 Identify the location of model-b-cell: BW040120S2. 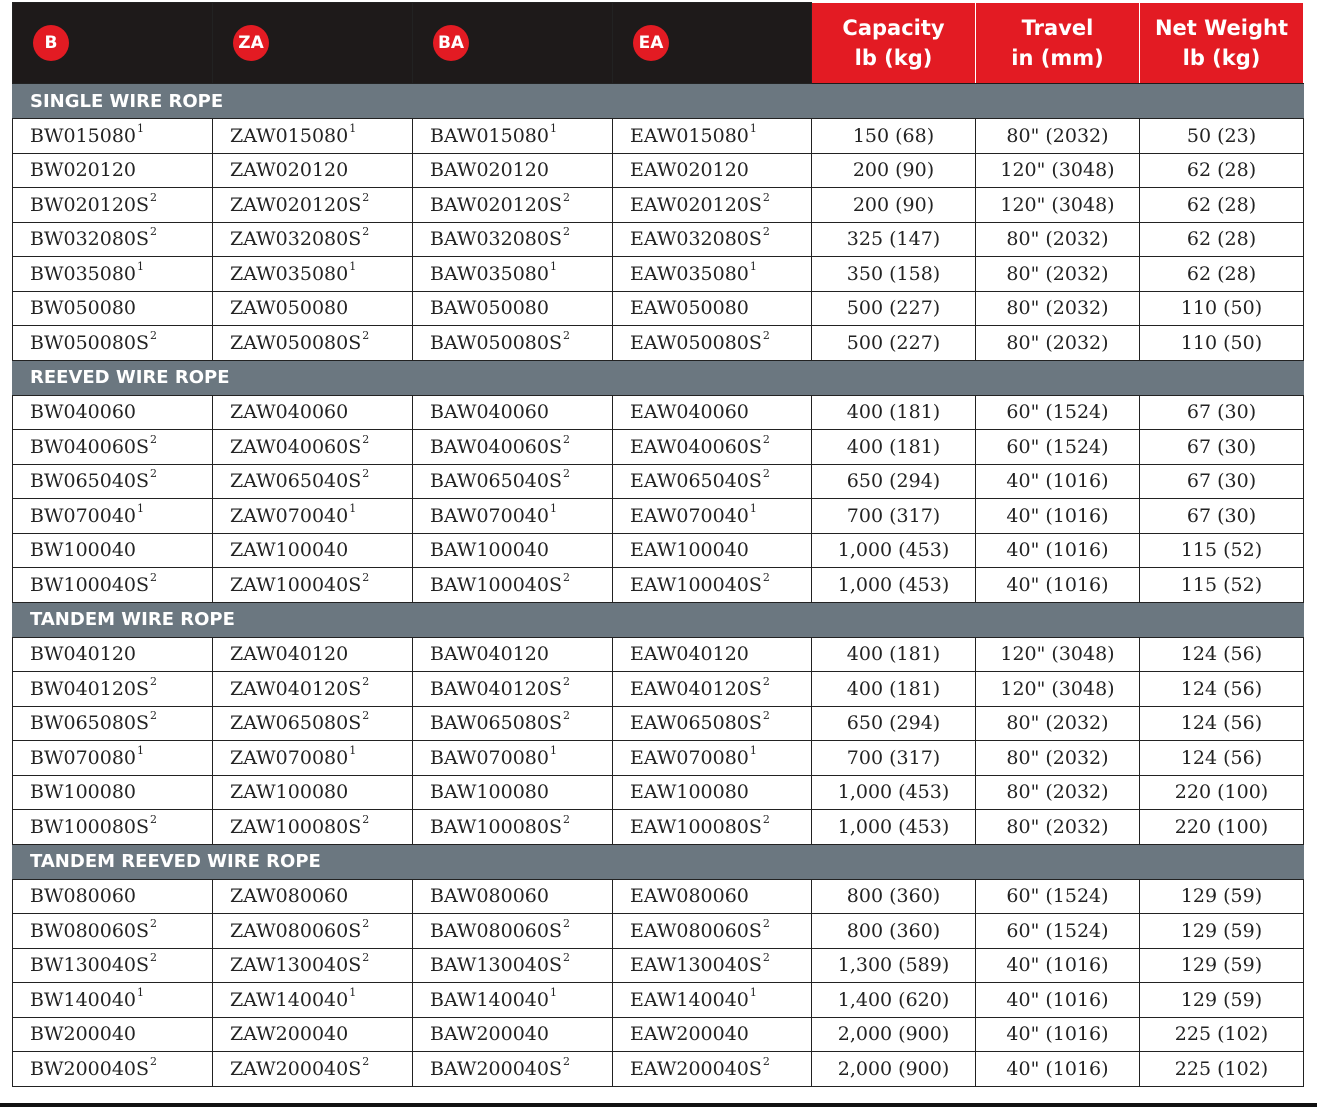
(112, 689).